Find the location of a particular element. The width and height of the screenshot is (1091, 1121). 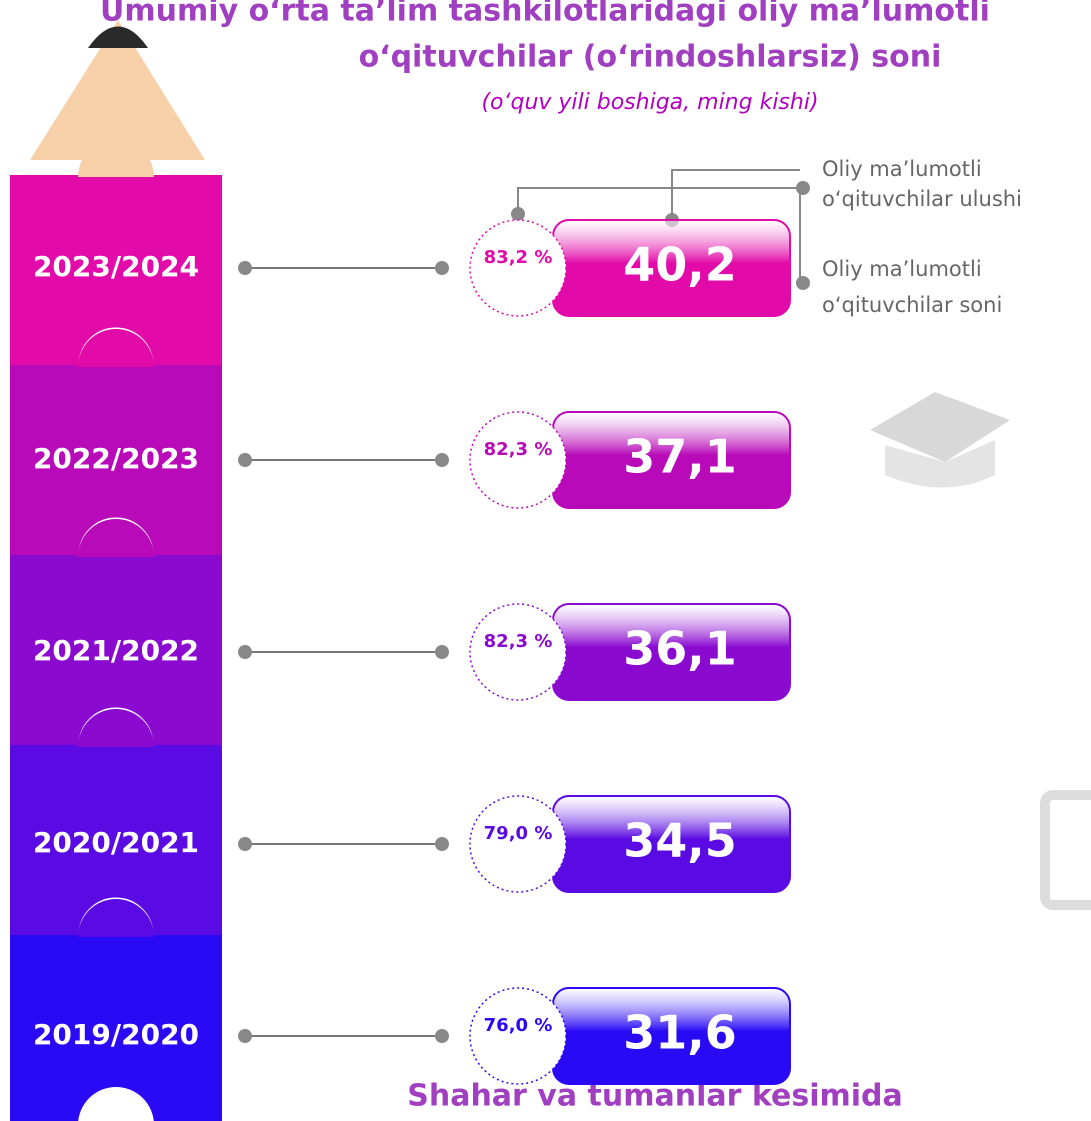

legend-dots is located at coordinates (660, 235).